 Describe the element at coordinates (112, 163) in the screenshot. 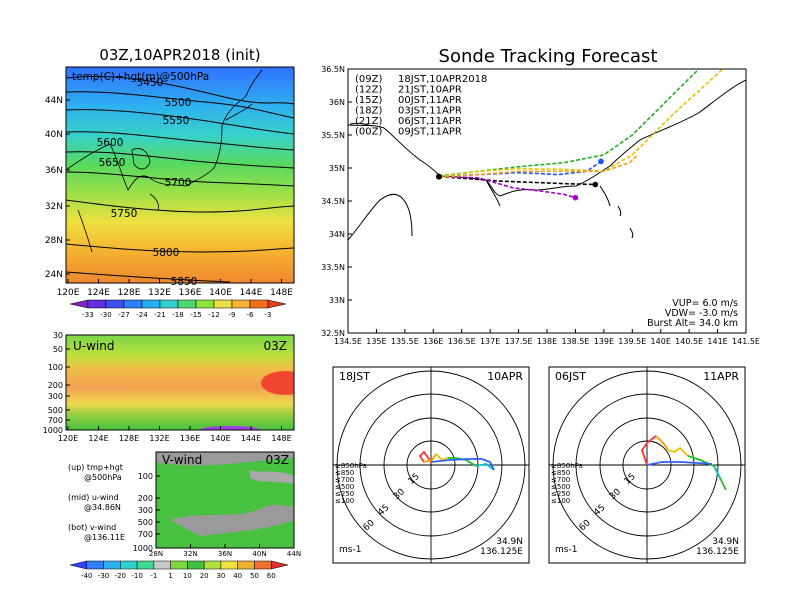

I see `contour-label: 5650` at that location.